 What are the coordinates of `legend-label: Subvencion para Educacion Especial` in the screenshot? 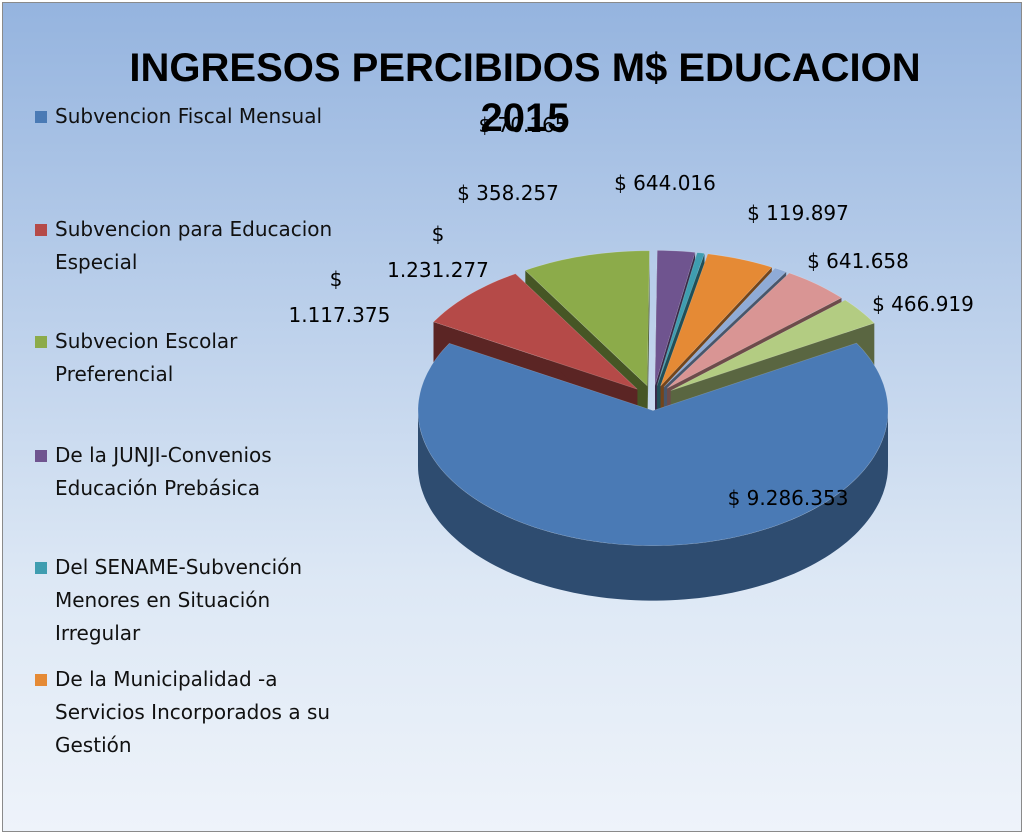 It's located at (194, 245).